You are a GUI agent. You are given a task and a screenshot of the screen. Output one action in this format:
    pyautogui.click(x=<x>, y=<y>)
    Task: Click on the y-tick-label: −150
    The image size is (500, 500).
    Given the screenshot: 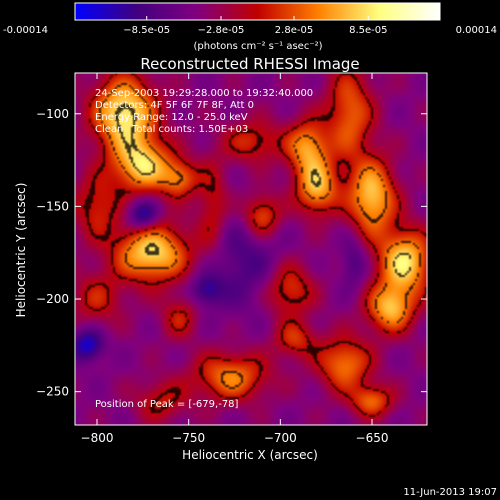 What is the action you would take?
    pyautogui.click(x=52, y=206)
    